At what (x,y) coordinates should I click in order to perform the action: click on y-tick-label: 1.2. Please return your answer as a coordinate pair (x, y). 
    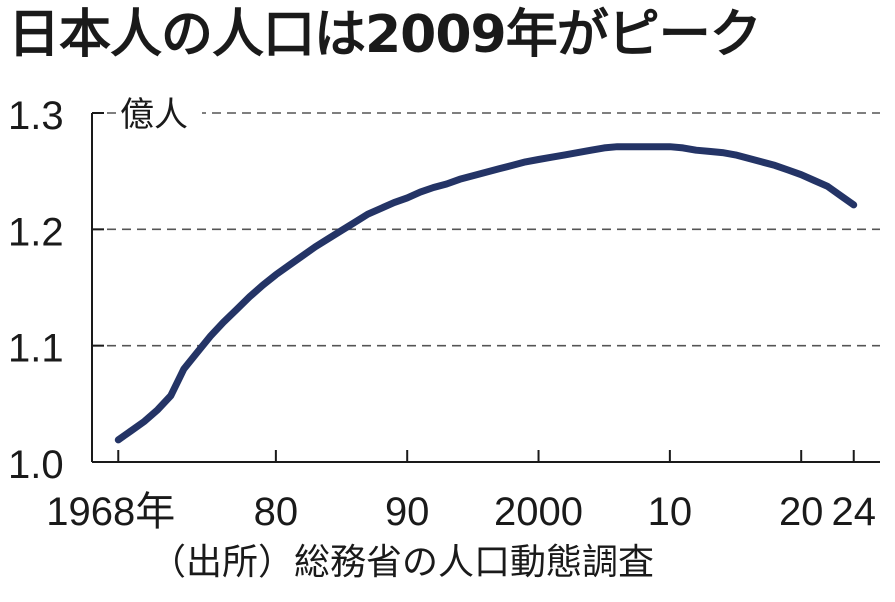
    Looking at the image, I should click on (36, 232).